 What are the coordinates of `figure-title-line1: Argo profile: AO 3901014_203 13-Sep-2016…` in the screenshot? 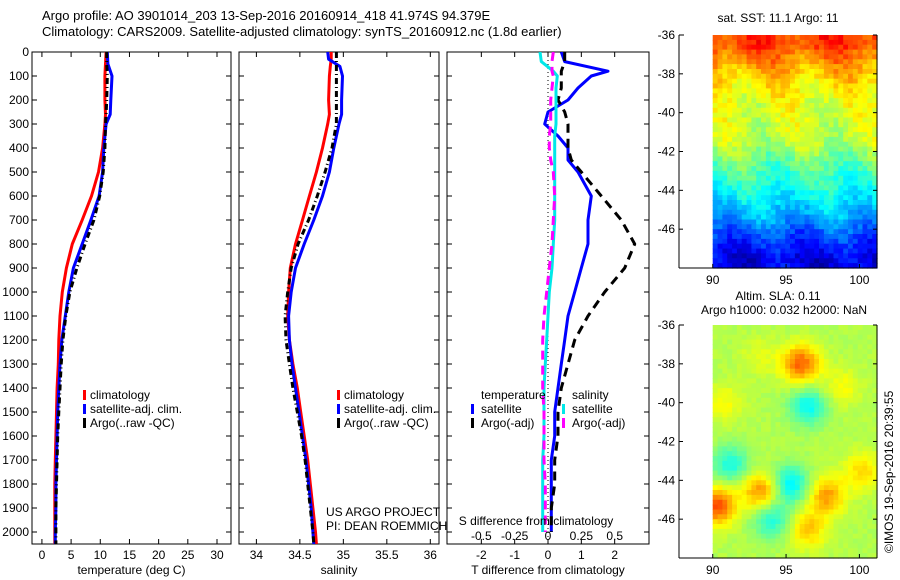 It's located at (266, 15).